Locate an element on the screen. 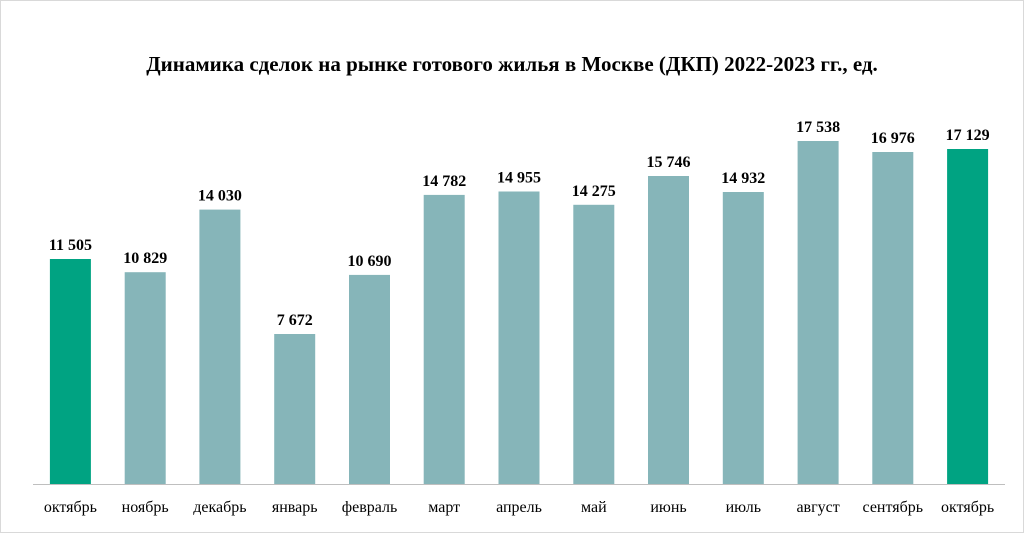 The image size is (1024, 533). category-label-4: февраль is located at coordinates (370, 507).